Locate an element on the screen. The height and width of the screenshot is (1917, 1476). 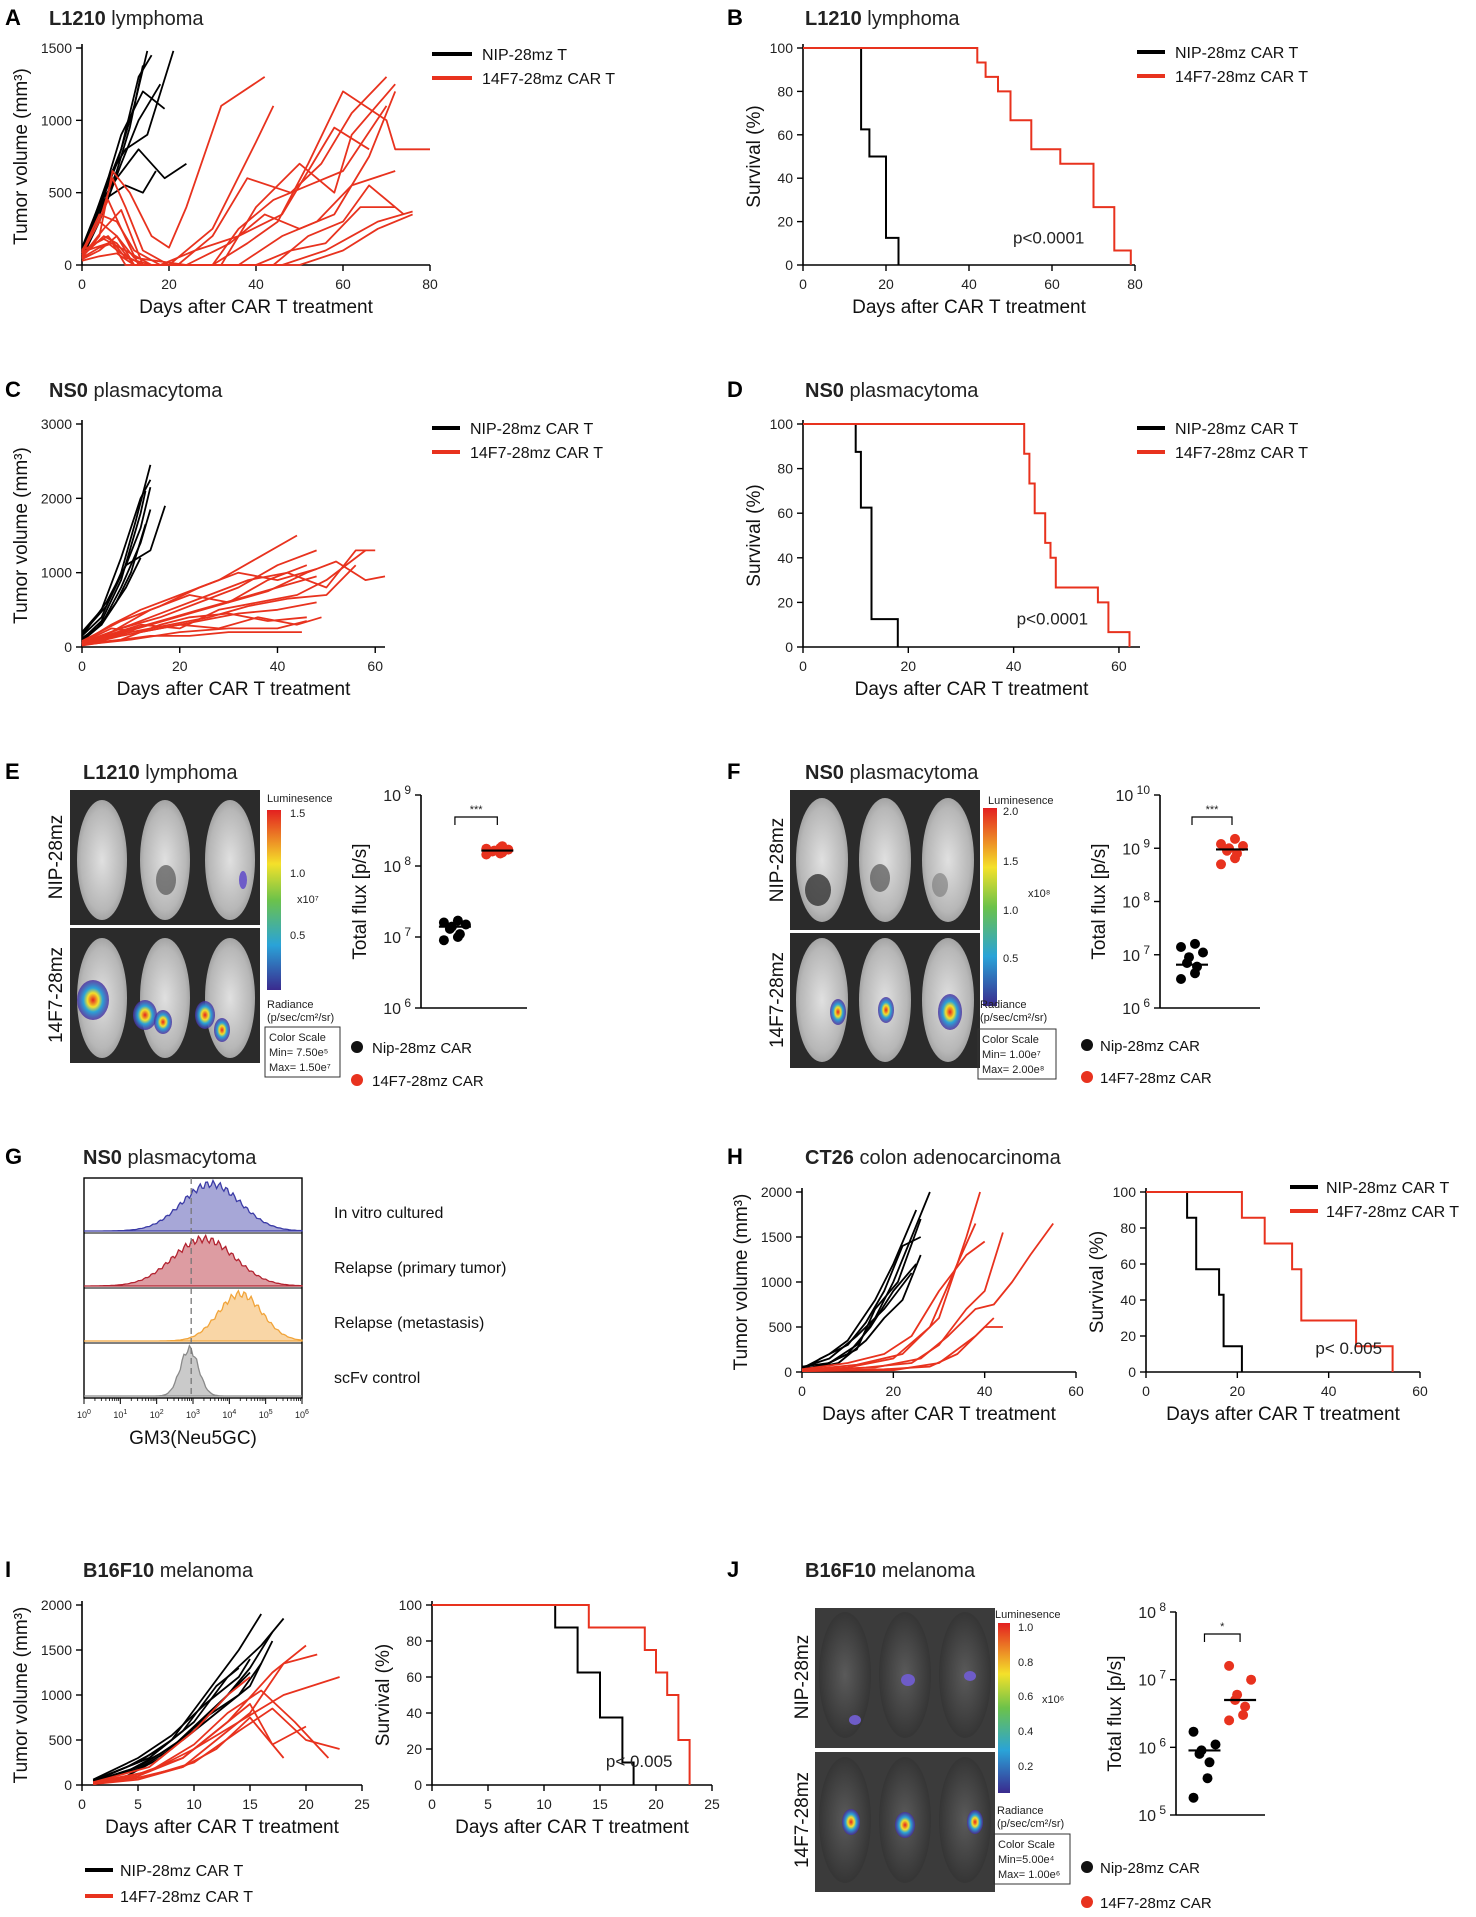
y-tick-label: 500 is located at coordinates (61, 1740).